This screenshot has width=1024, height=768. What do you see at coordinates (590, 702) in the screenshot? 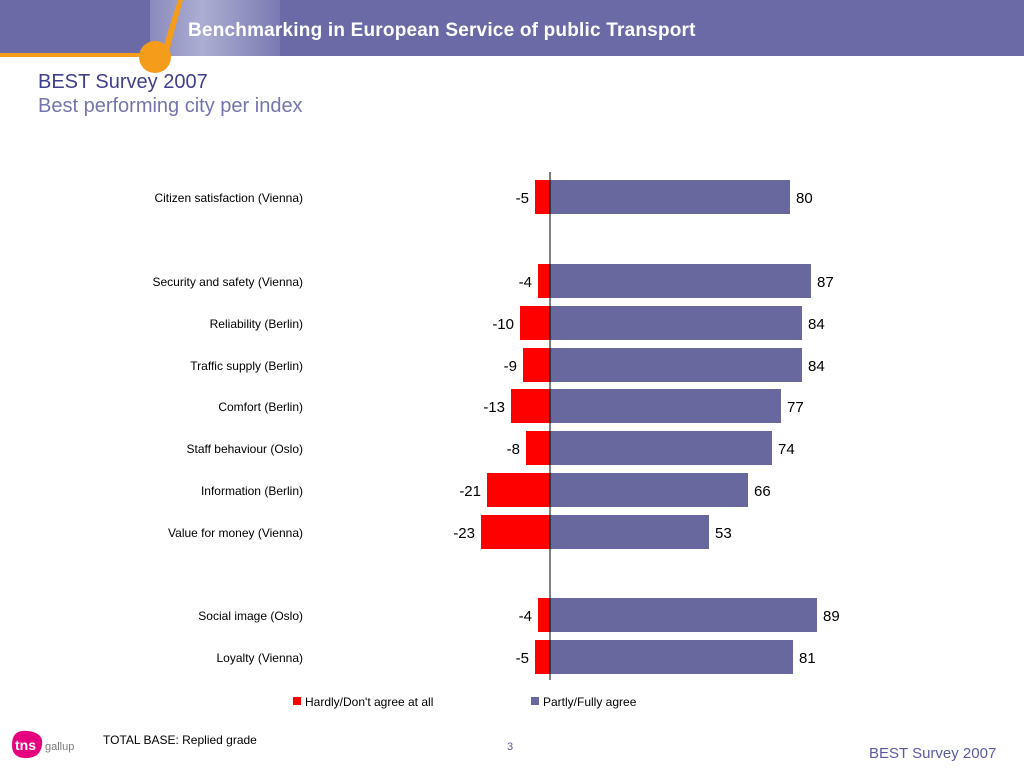
I see `legend-label: Partly/Fully agree` at bounding box center [590, 702].